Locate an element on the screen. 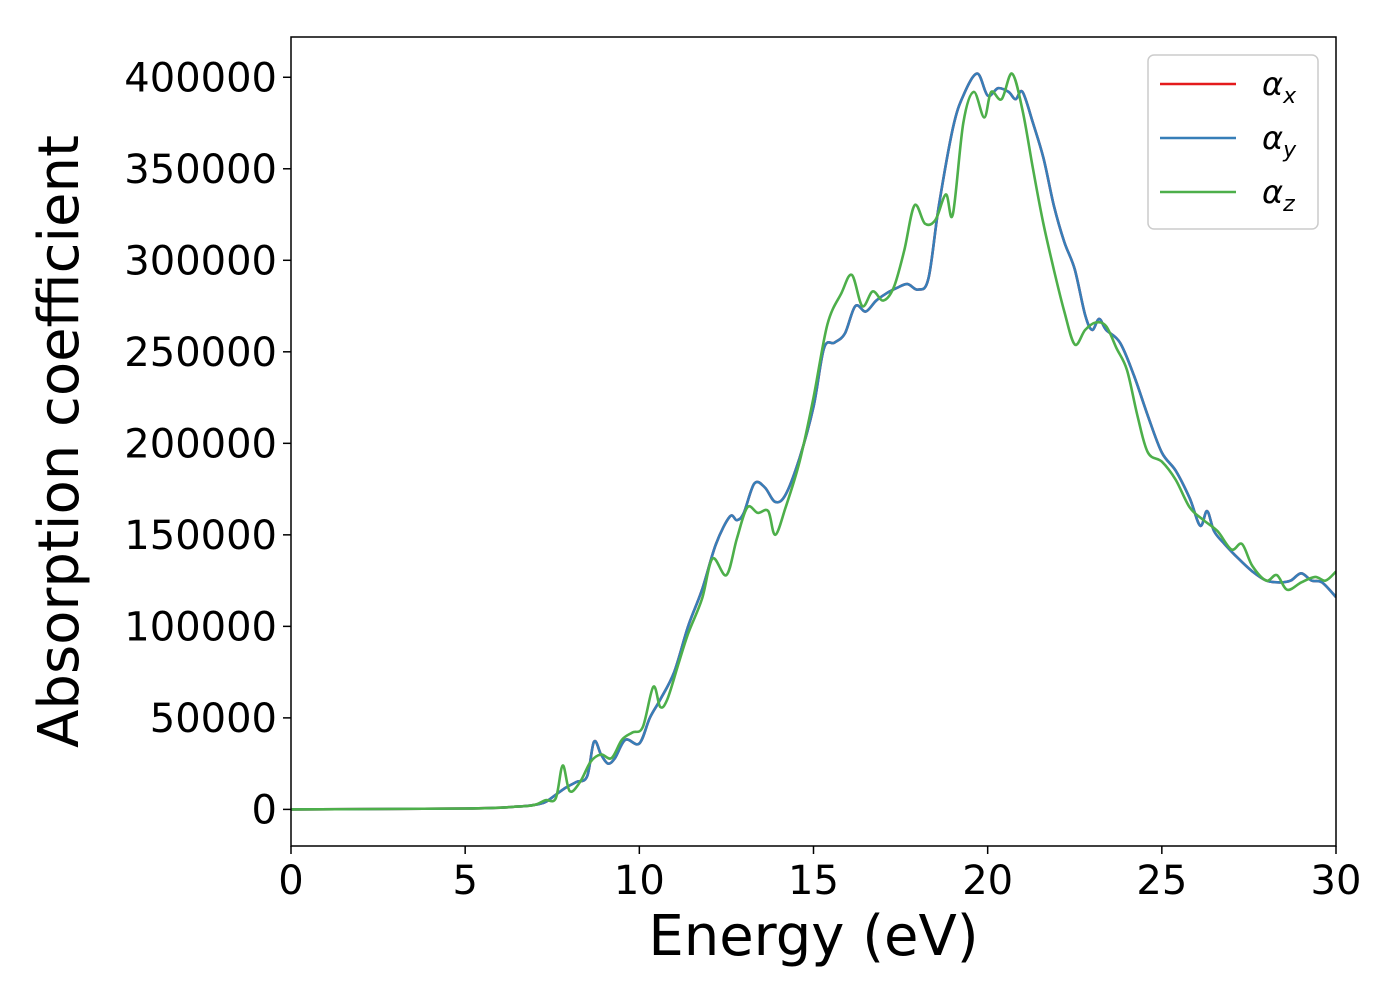  y-tick-label: 350000 is located at coordinates (200, 170).